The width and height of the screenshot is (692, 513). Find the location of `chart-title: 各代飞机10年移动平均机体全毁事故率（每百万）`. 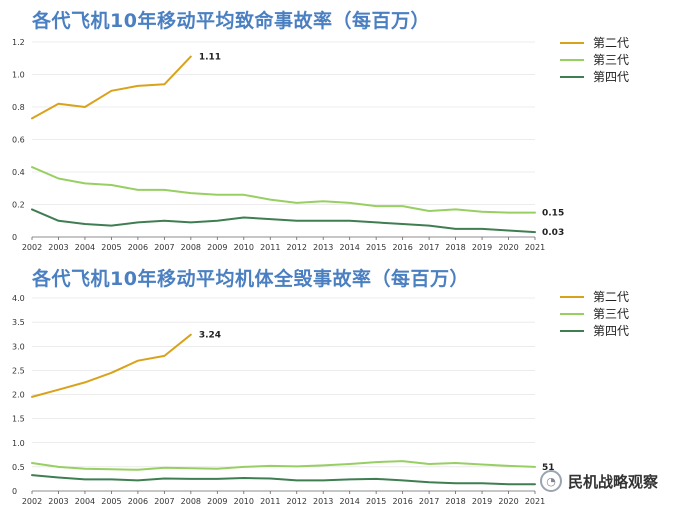

chart-title: 各代飞机10年移动平均机体全毁事故率（每百万） is located at coordinates (250, 279).